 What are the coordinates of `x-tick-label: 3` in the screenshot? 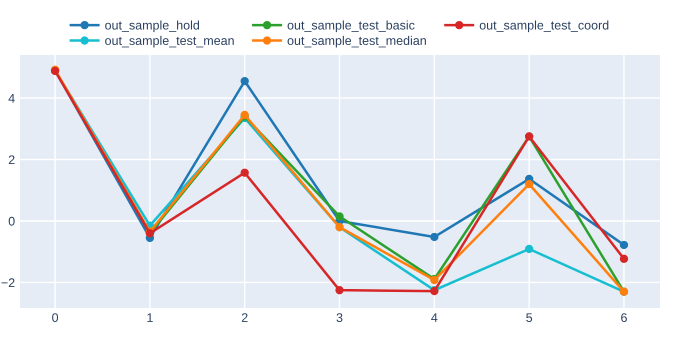 It's located at (339, 317).